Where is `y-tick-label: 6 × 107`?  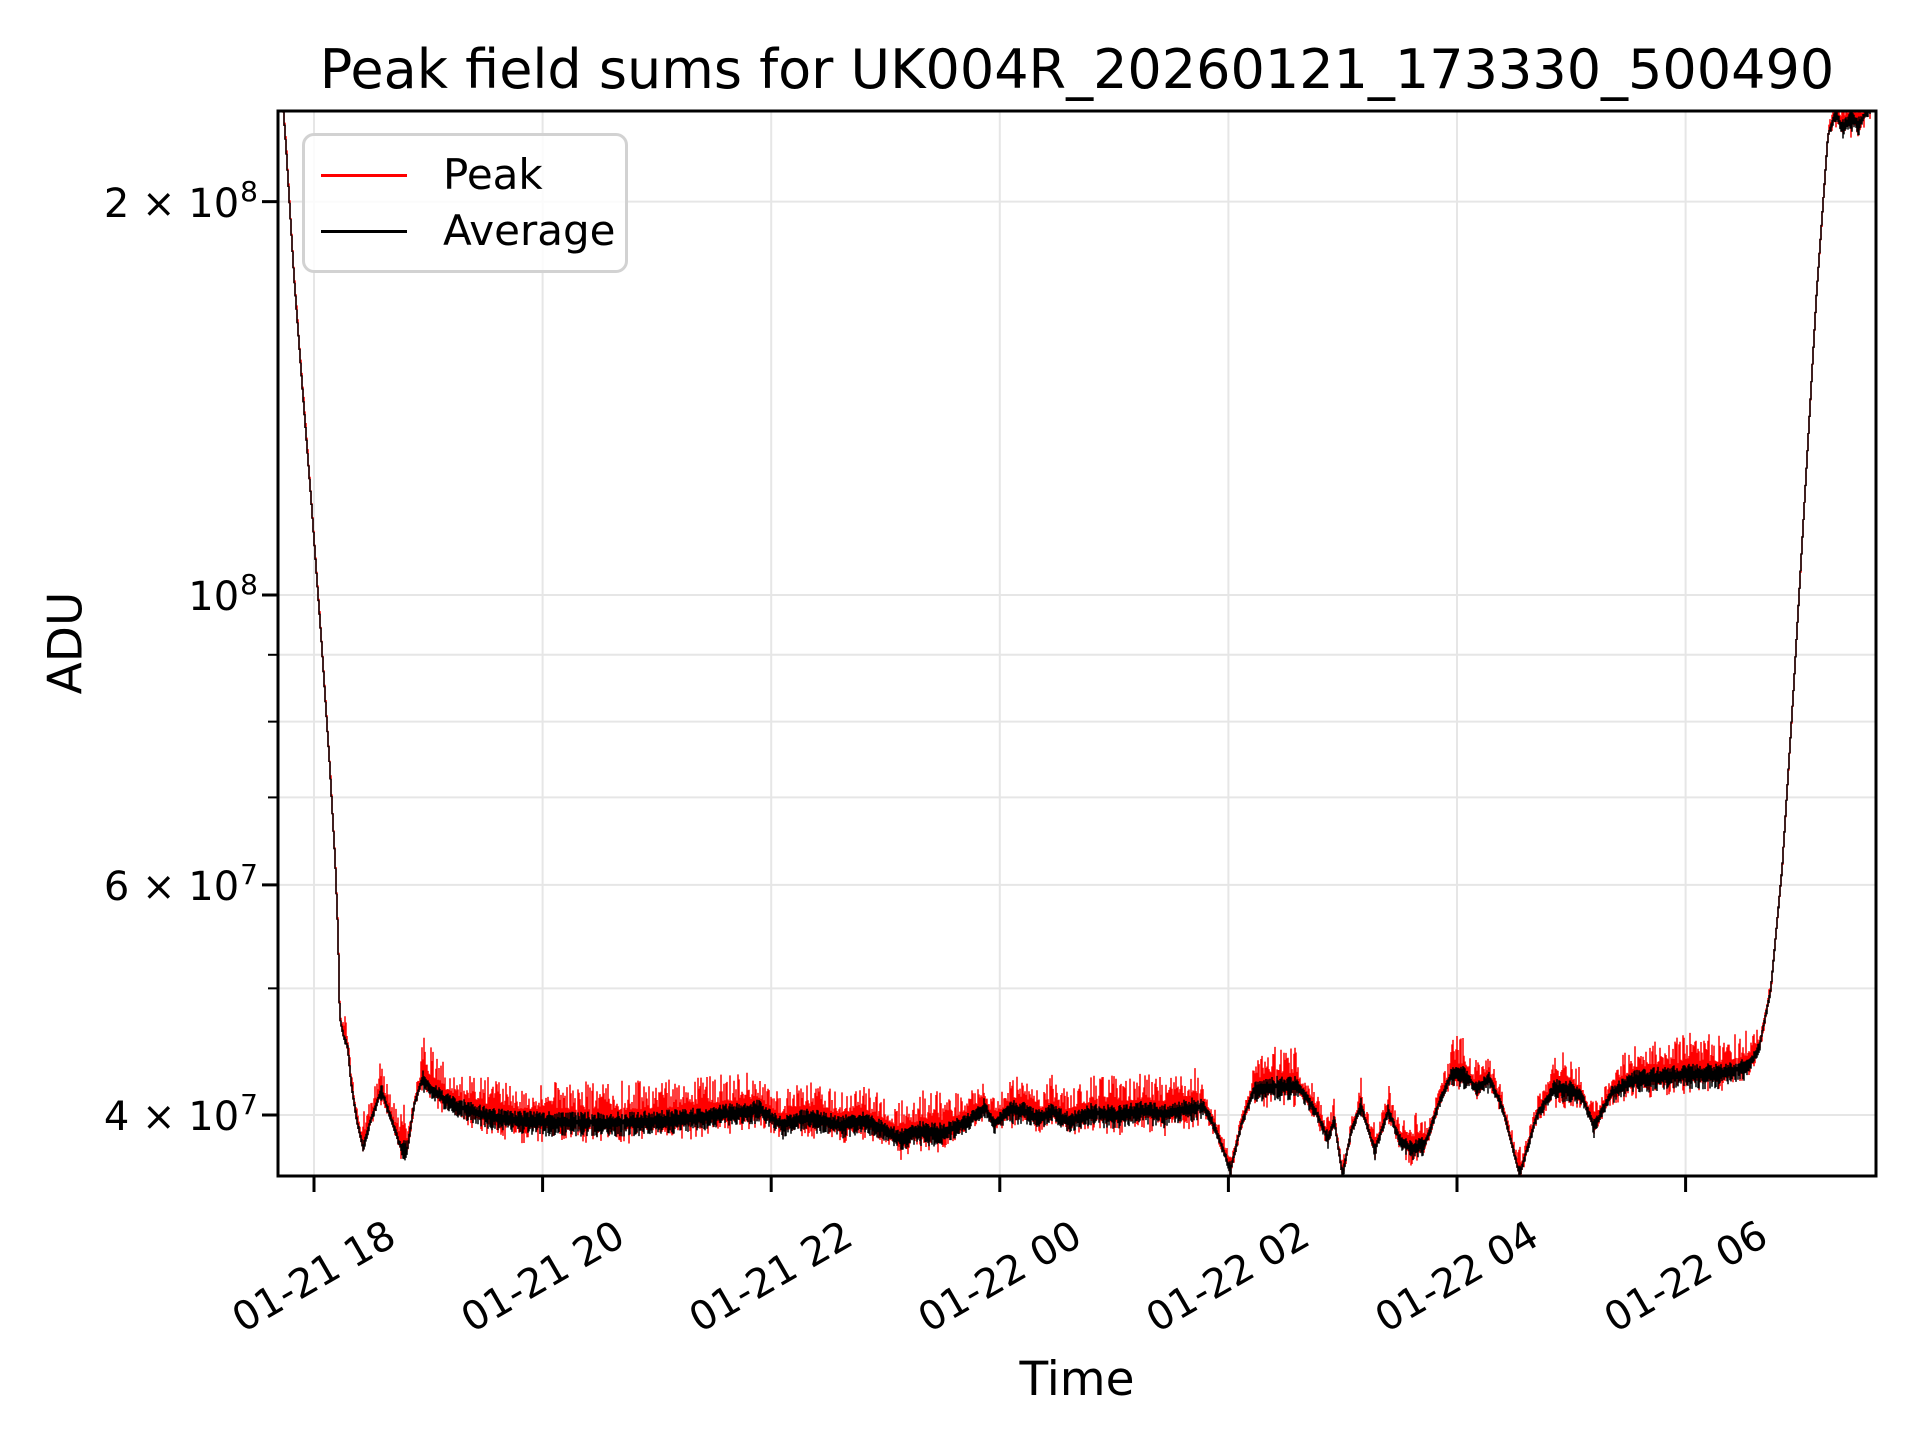
y-tick-label: 6 × 107 is located at coordinates (180, 884).